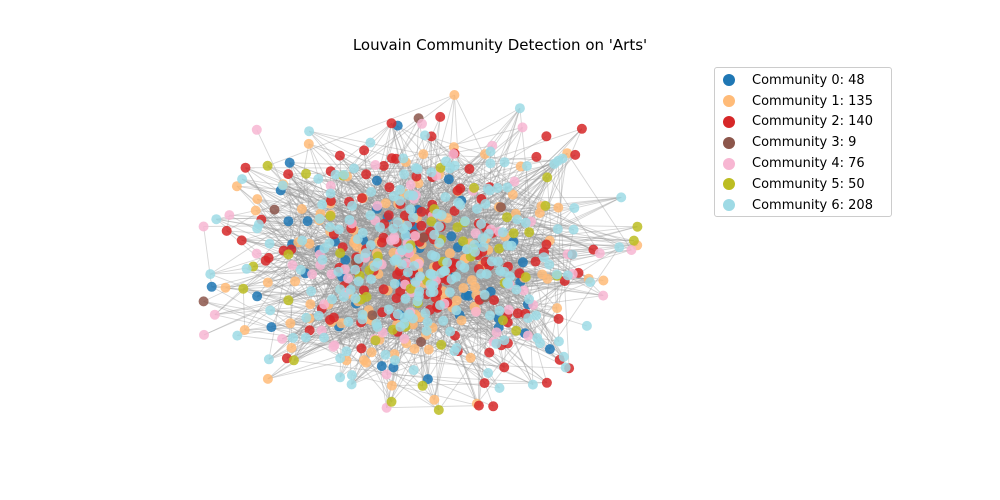  Describe the element at coordinates (812, 205) in the screenshot. I see `legend-label: Community 6: 208` at that location.